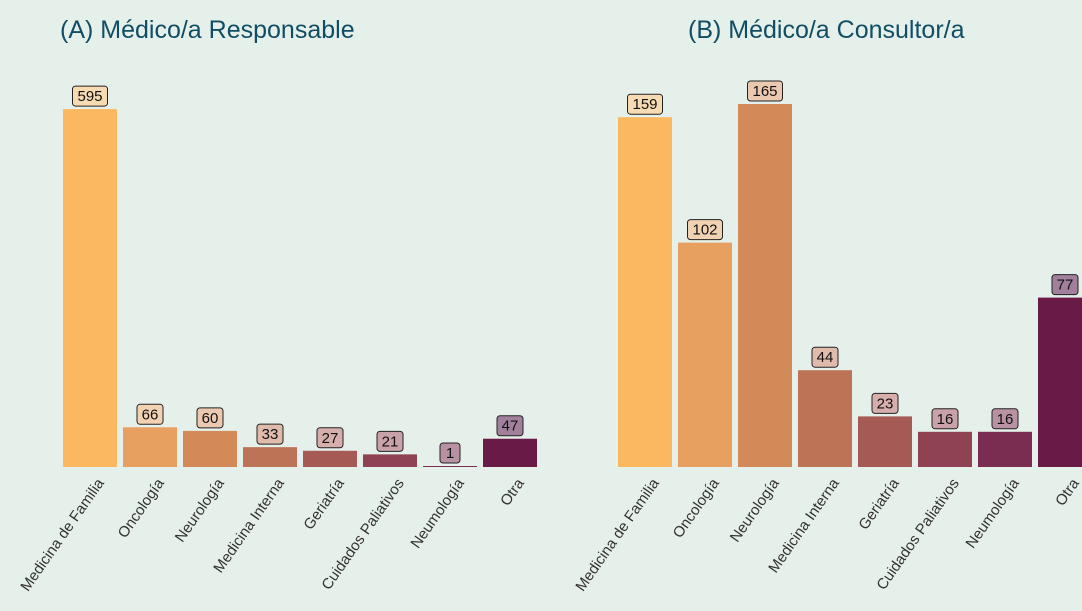 The image size is (1082, 611). I want to click on panel-a-bar-otra, so click(510, 452).